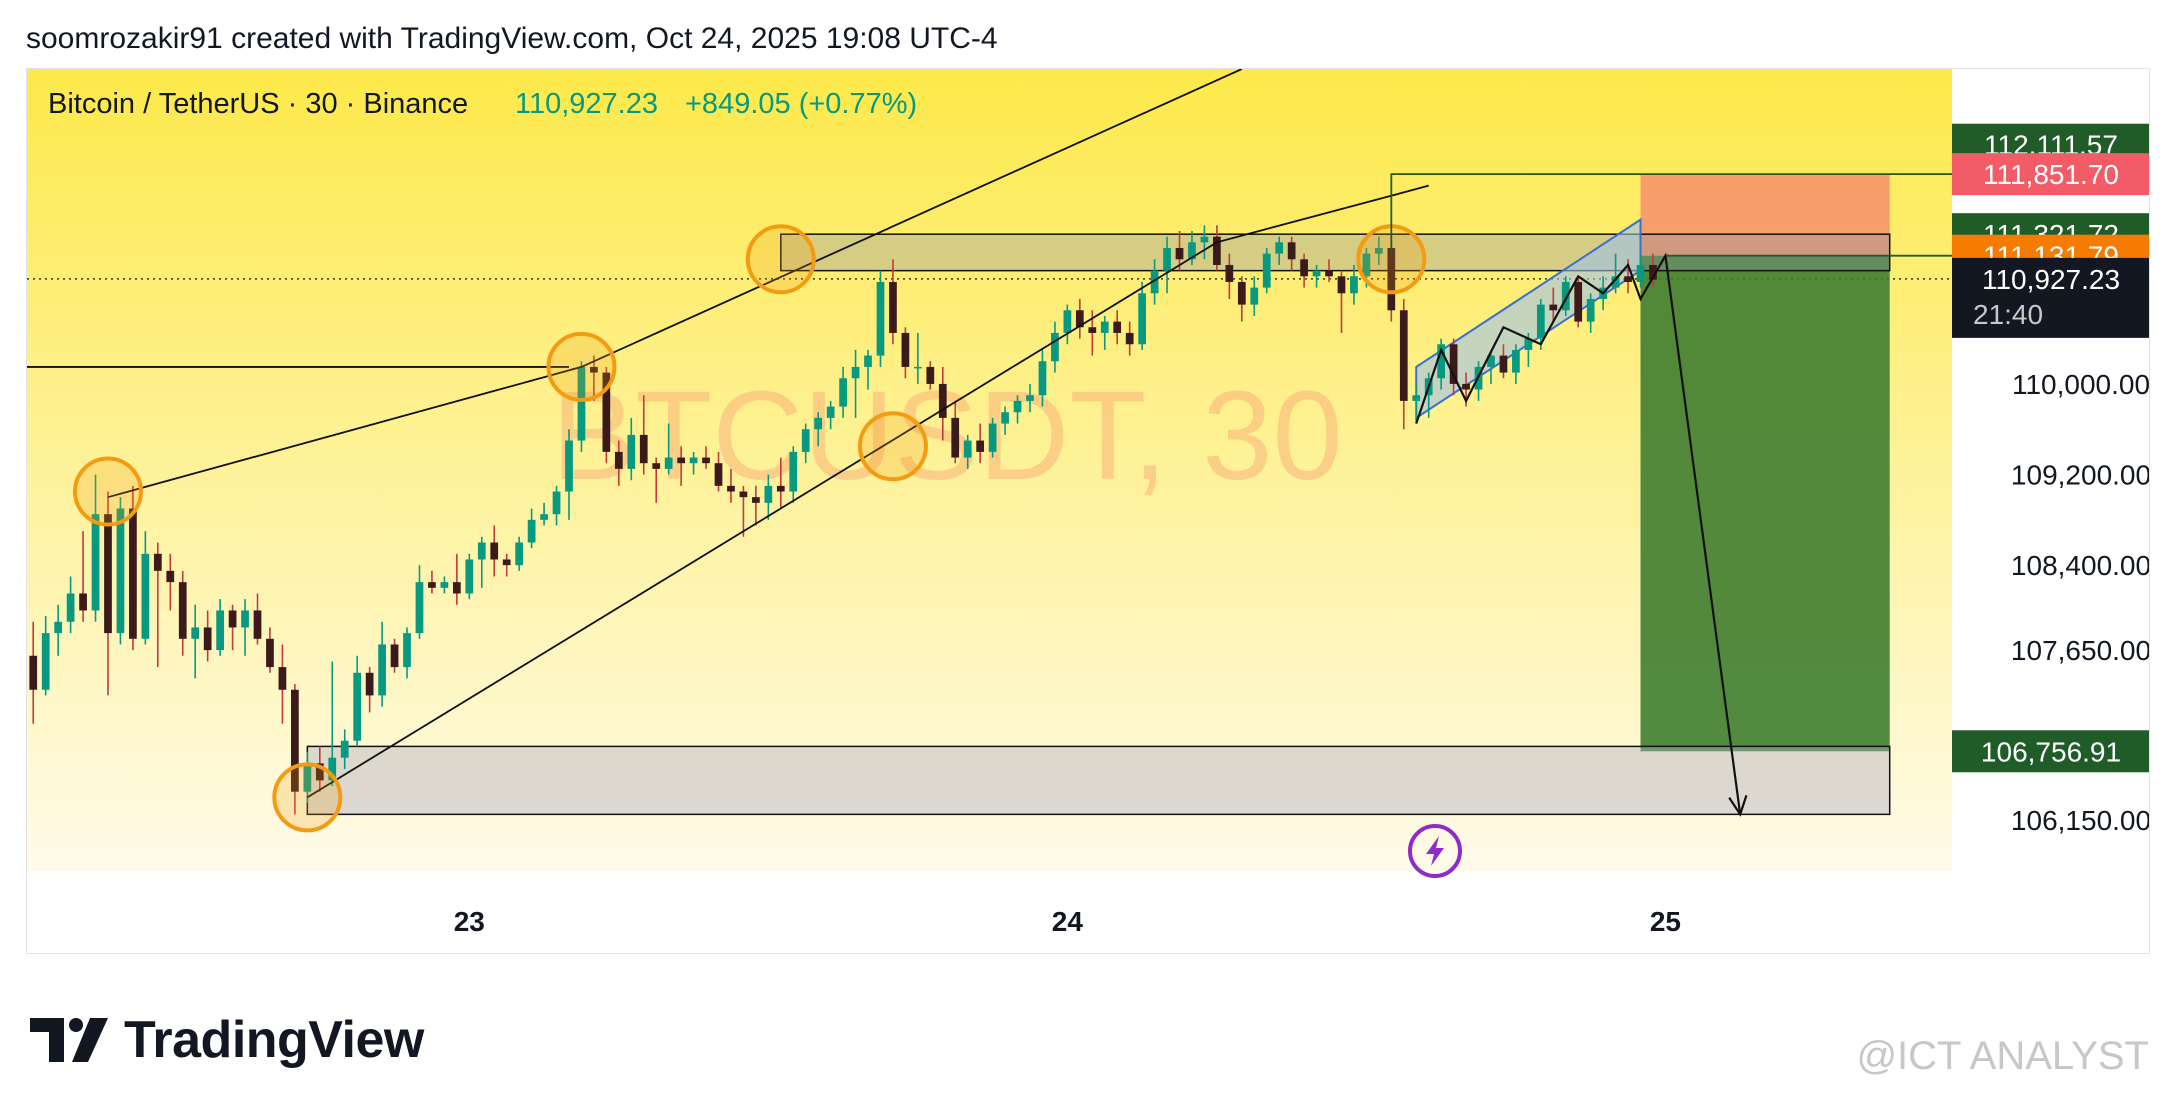  What do you see at coordinates (469, 921) in the screenshot?
I see `time-axis-tick: 23` at bounding box center [469, 921].